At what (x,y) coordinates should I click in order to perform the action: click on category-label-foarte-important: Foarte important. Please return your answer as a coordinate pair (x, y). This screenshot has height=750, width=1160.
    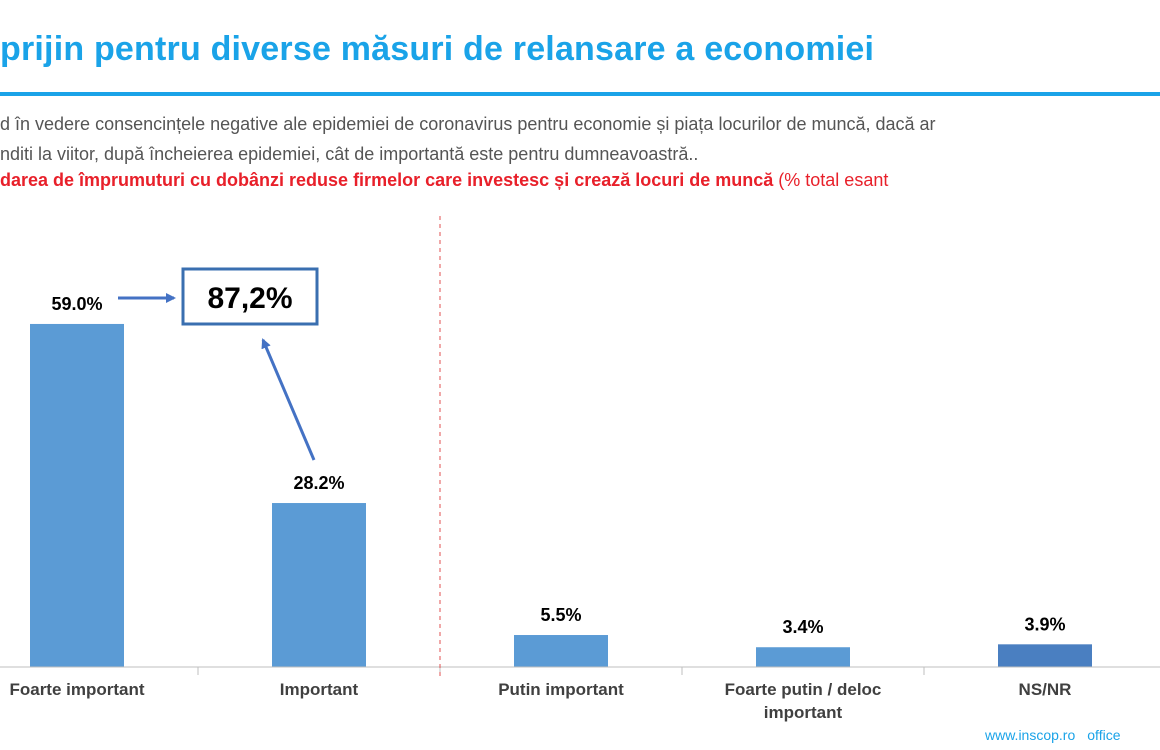
    Looking at the image, I should click on (76, 689).